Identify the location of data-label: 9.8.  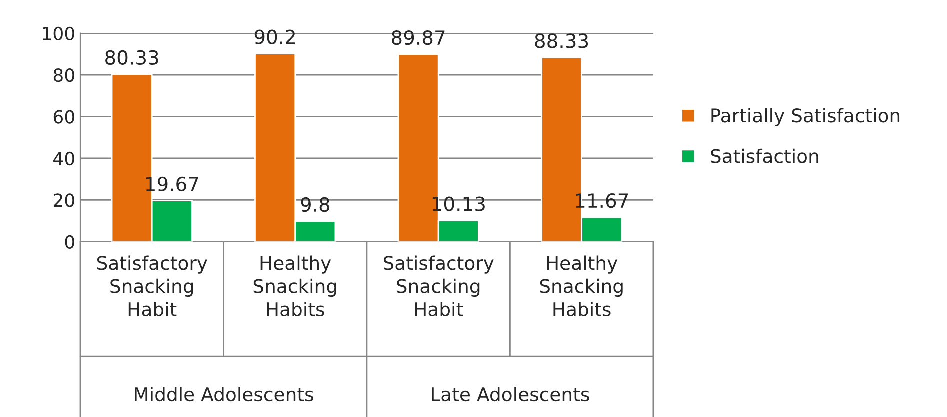
(315, 204).